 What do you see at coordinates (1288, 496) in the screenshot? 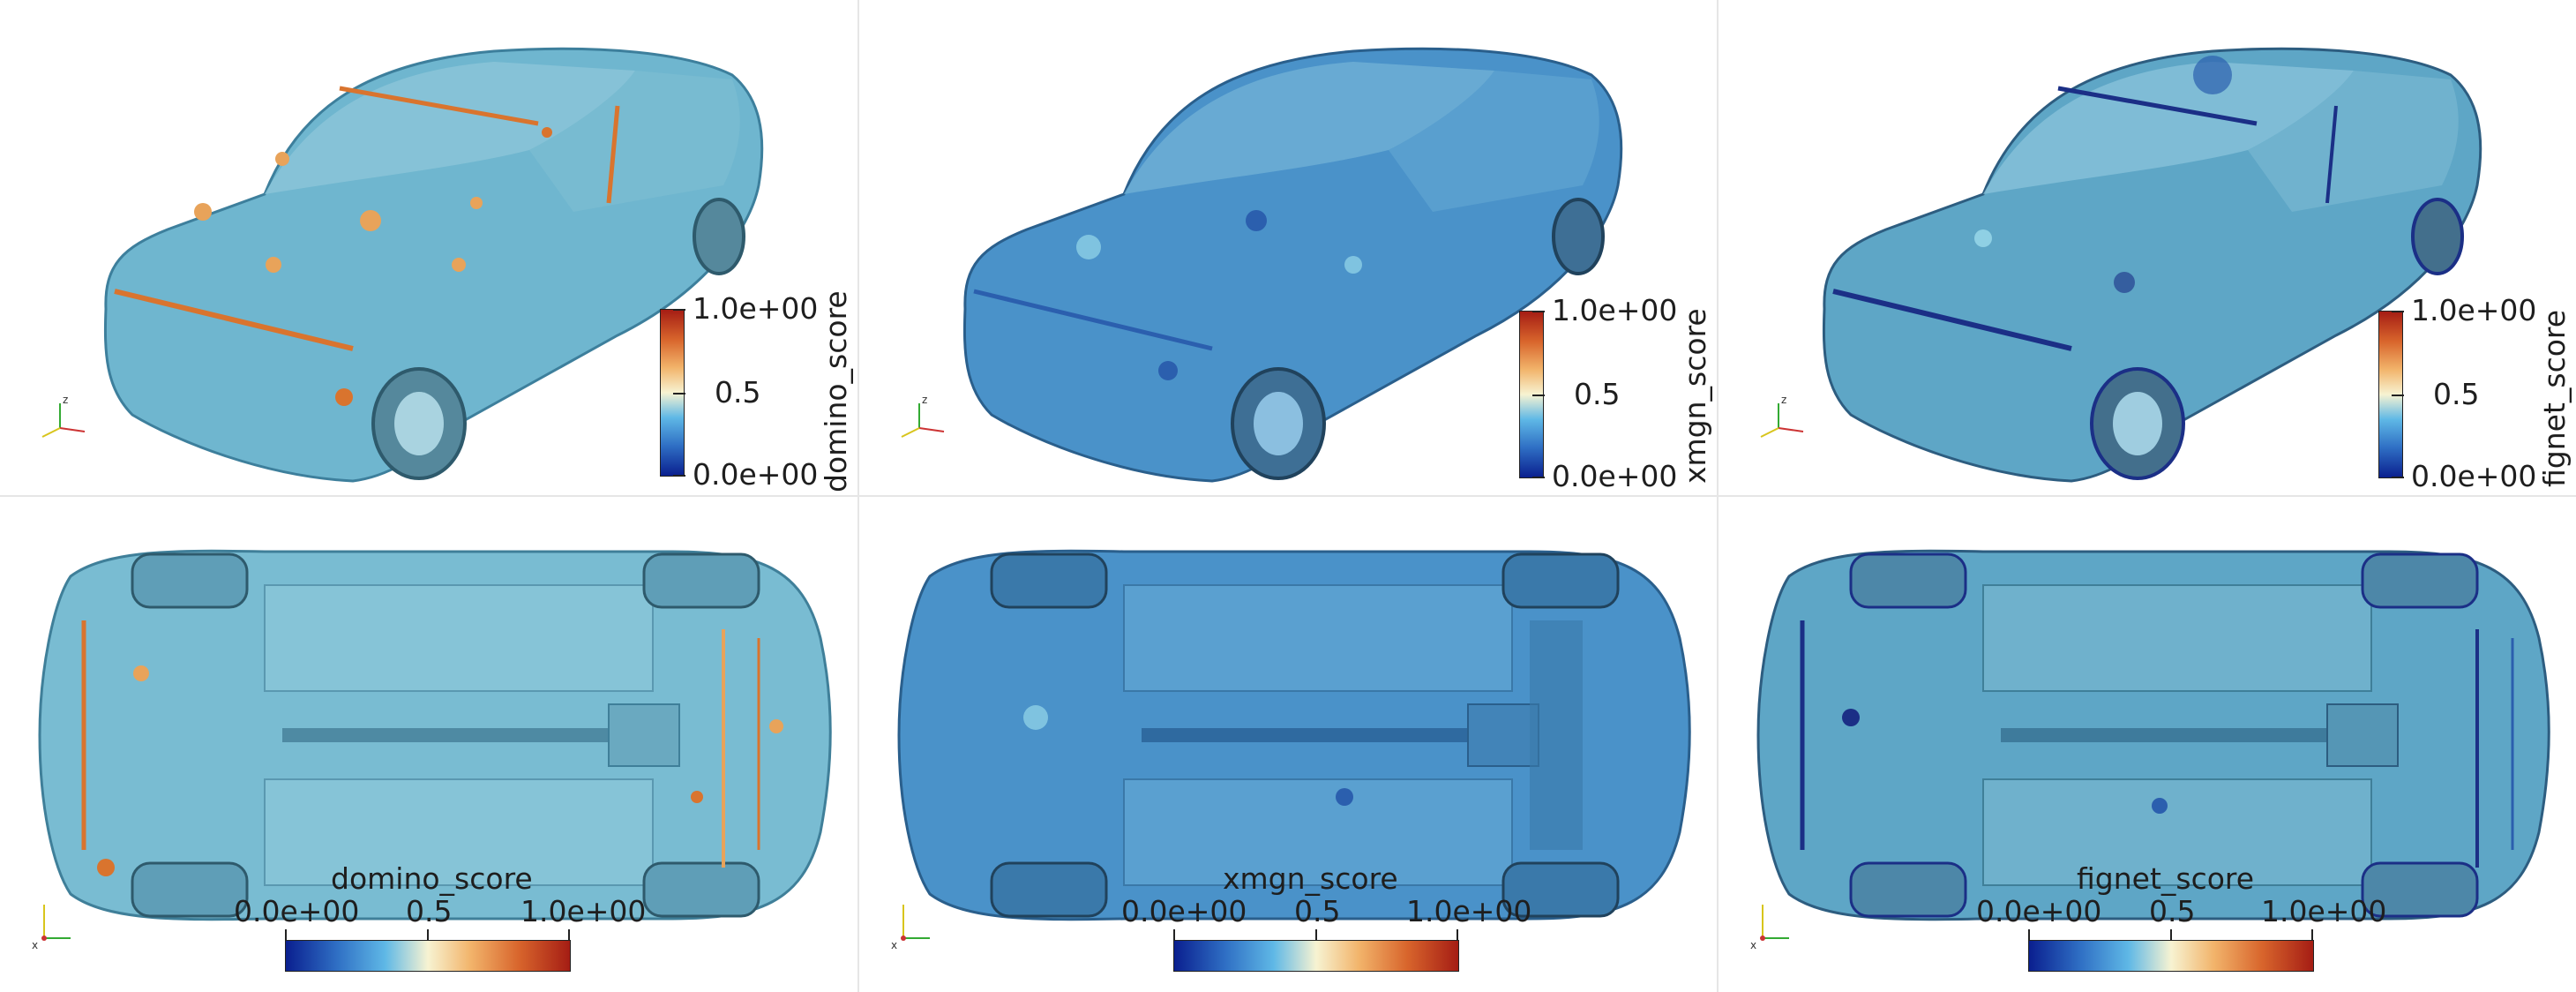
I see `row-divider` at bounding box center [1288, 496].